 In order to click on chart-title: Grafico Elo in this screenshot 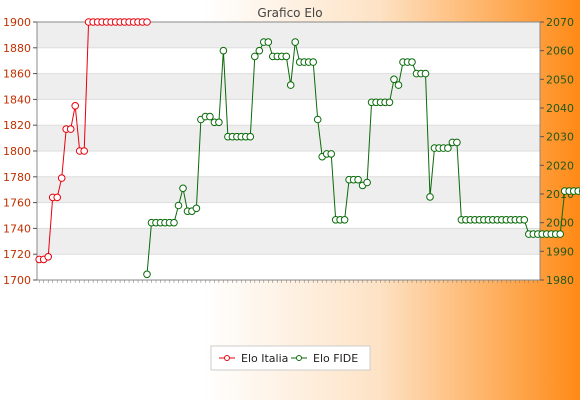, I will do `click(289, 13)`.